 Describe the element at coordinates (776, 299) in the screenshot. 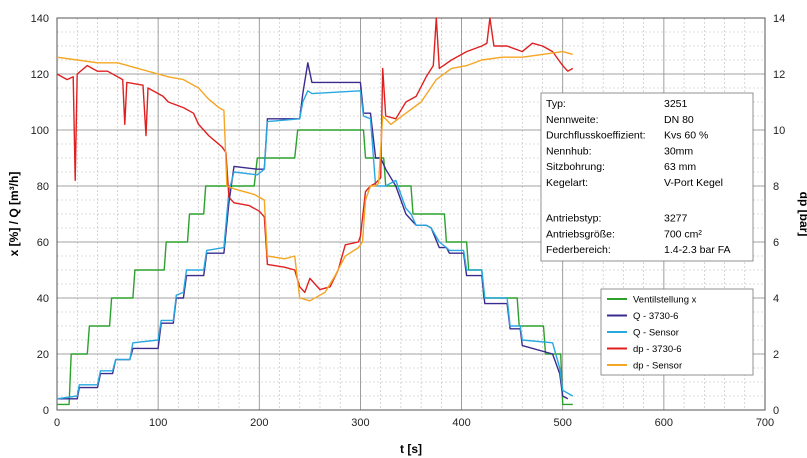

I see `y-right-tick-label: 4` at that location.